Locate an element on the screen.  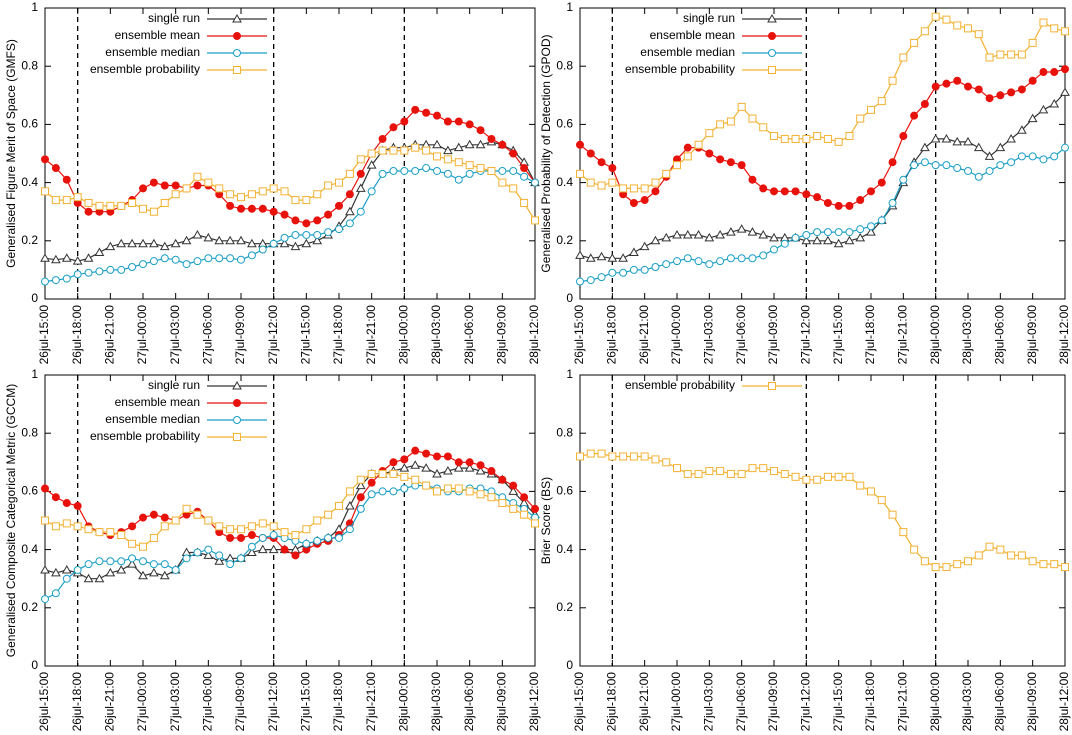
x-tick-label: 28jul-06:00 is located at coordinates (1000, 335).